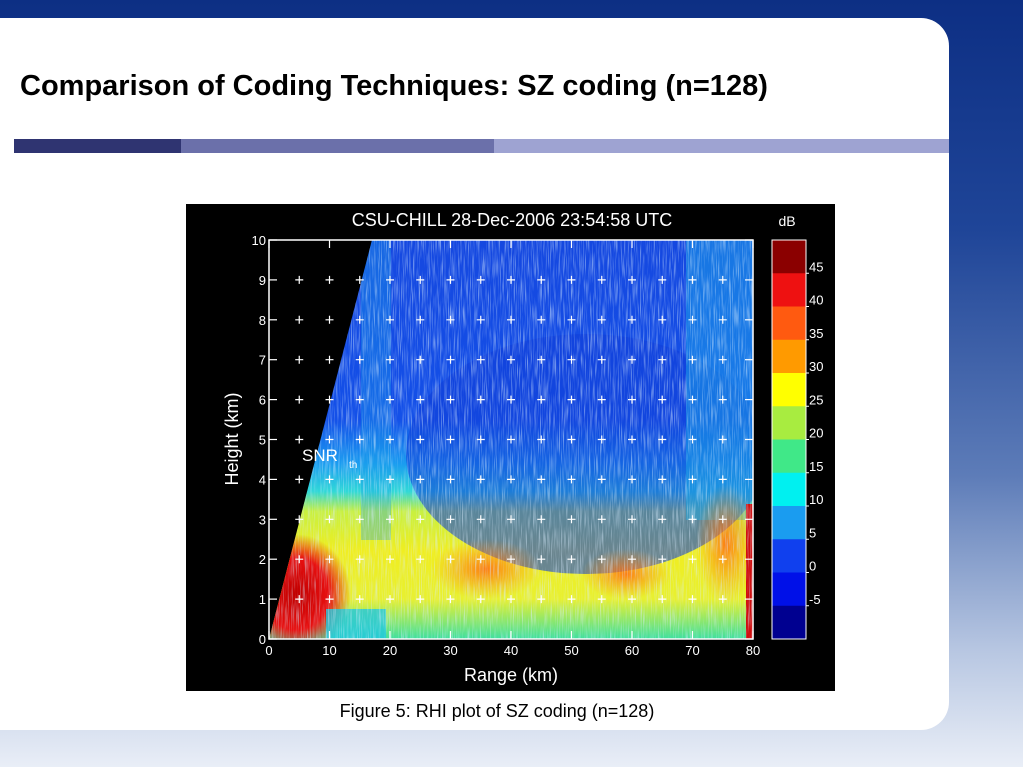 This screenshot has height=767, width=1023. What do you see at coordinates (97, 146) in the screenshot?
I see `title-rule-dark` at bounding box center [97, 146].